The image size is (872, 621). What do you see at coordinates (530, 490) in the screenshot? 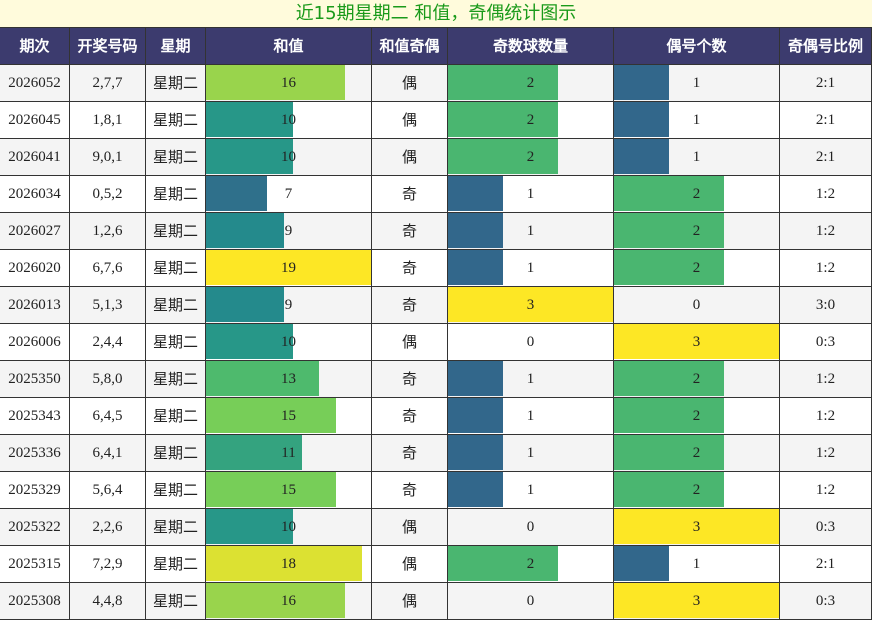
I see `cell-text: 1` at bounding box center [530, 490].